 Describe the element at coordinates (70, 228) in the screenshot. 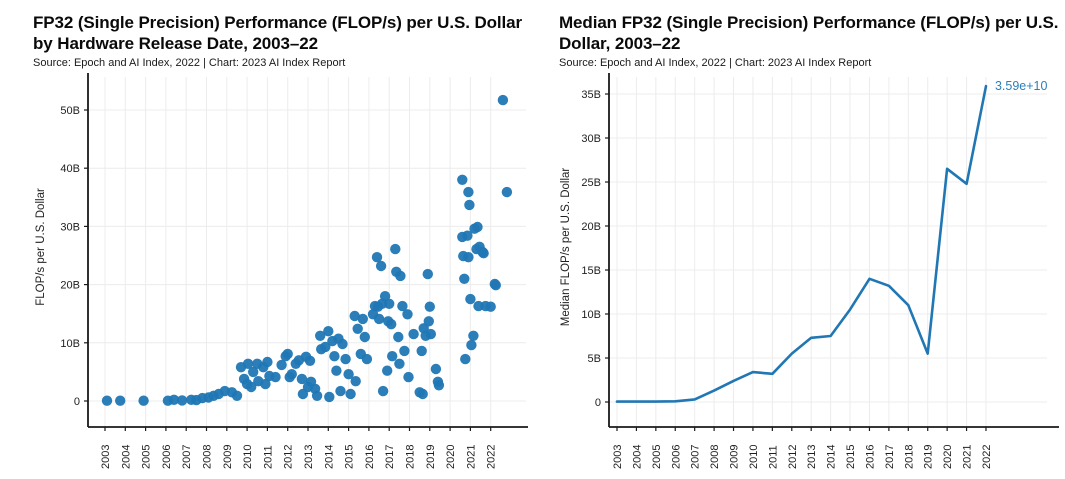

I see `y-tick-label: 30B` at that location.